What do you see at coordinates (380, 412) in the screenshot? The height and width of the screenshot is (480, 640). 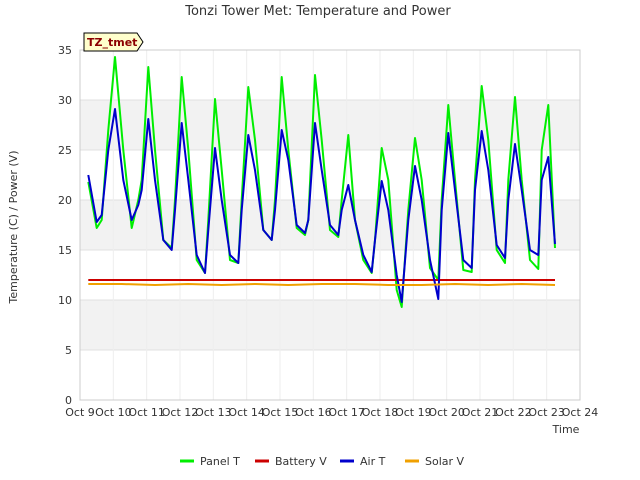 I see `x-tick-label: Oct 18` at bounding box center [380, 412].